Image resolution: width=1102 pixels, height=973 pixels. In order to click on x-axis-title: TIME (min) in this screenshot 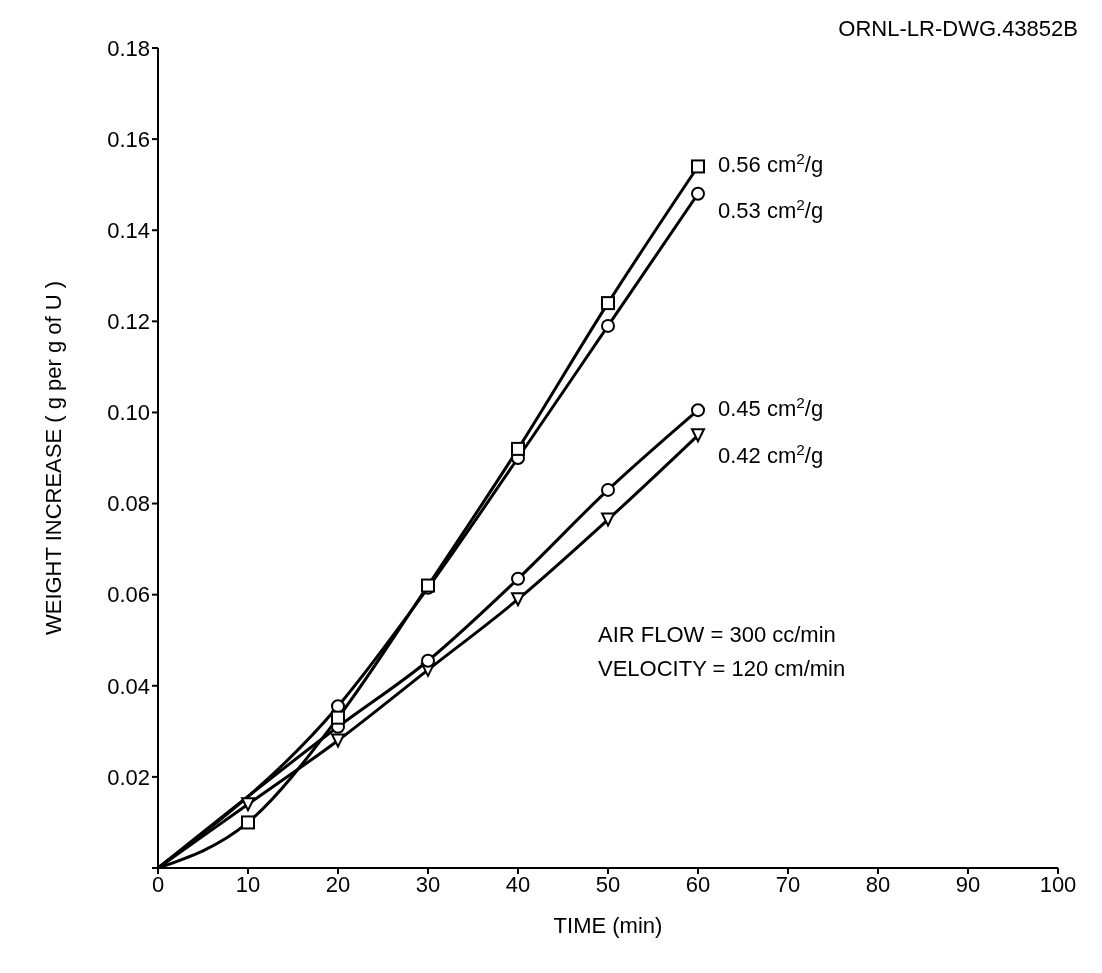, I will do `click(608, 925)`.